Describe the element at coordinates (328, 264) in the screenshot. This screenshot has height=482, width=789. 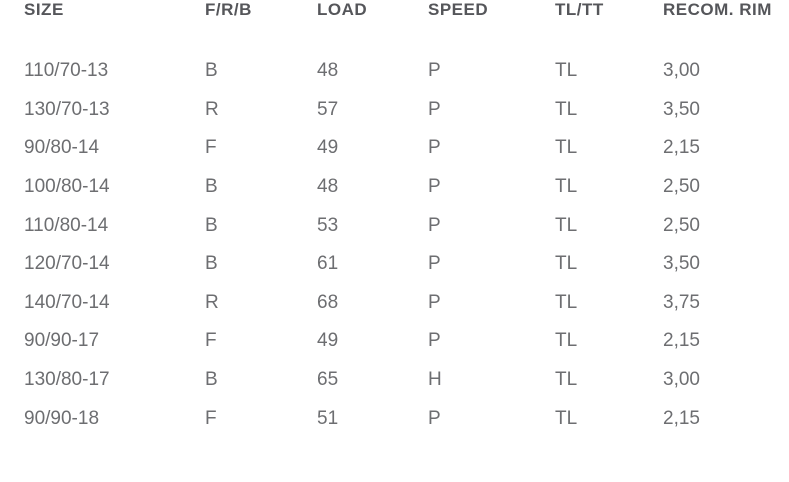
I see `cell-load: 61` at that location.